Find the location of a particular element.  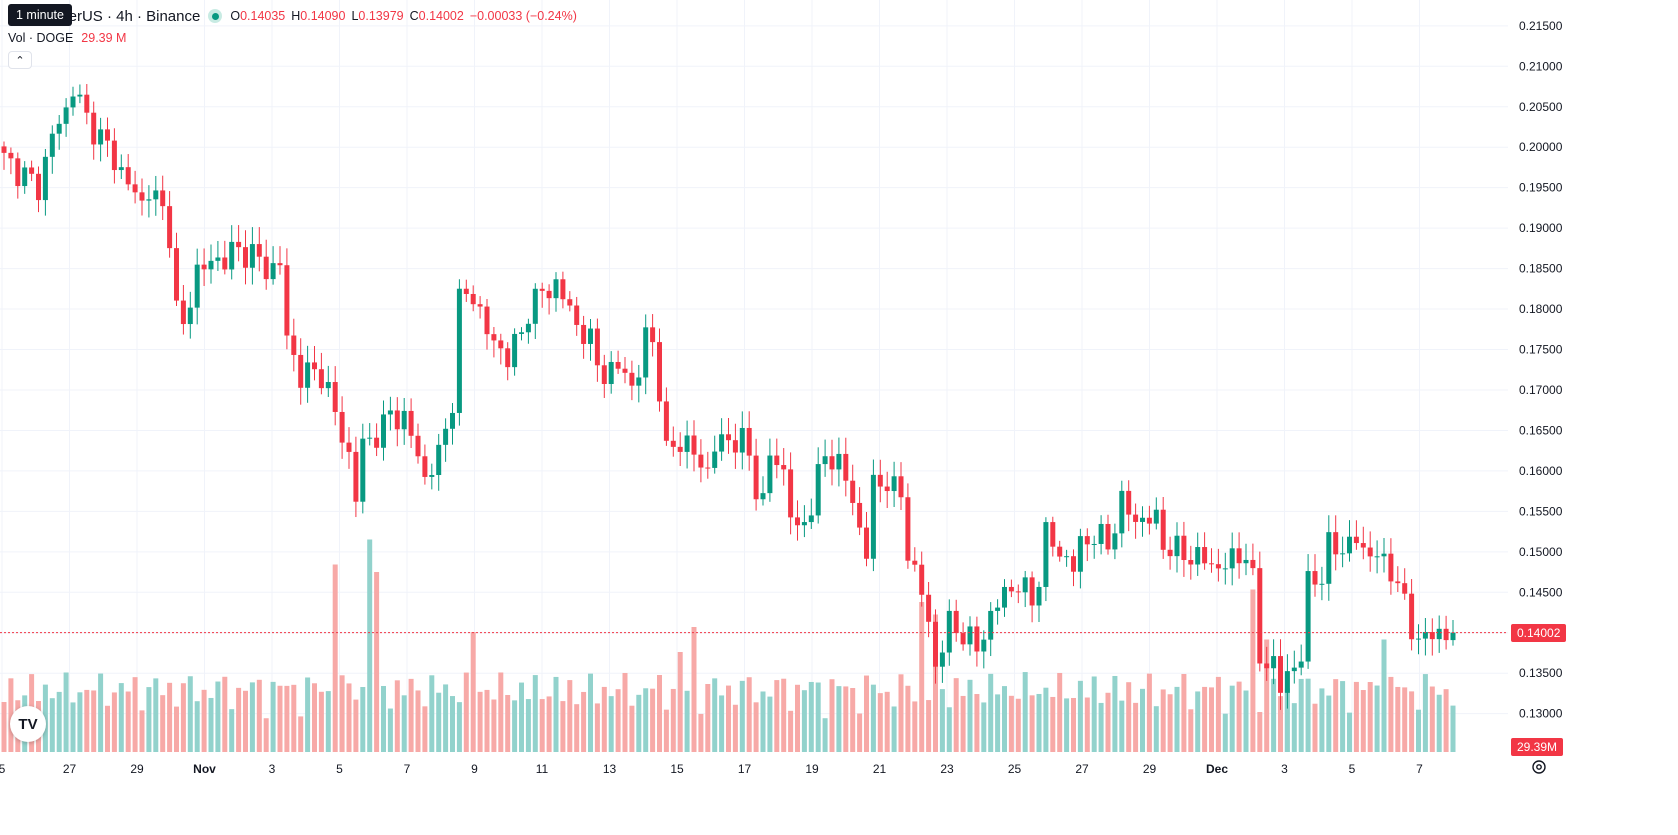

time-tick-label: 11 is located at coordinates (542, 769).